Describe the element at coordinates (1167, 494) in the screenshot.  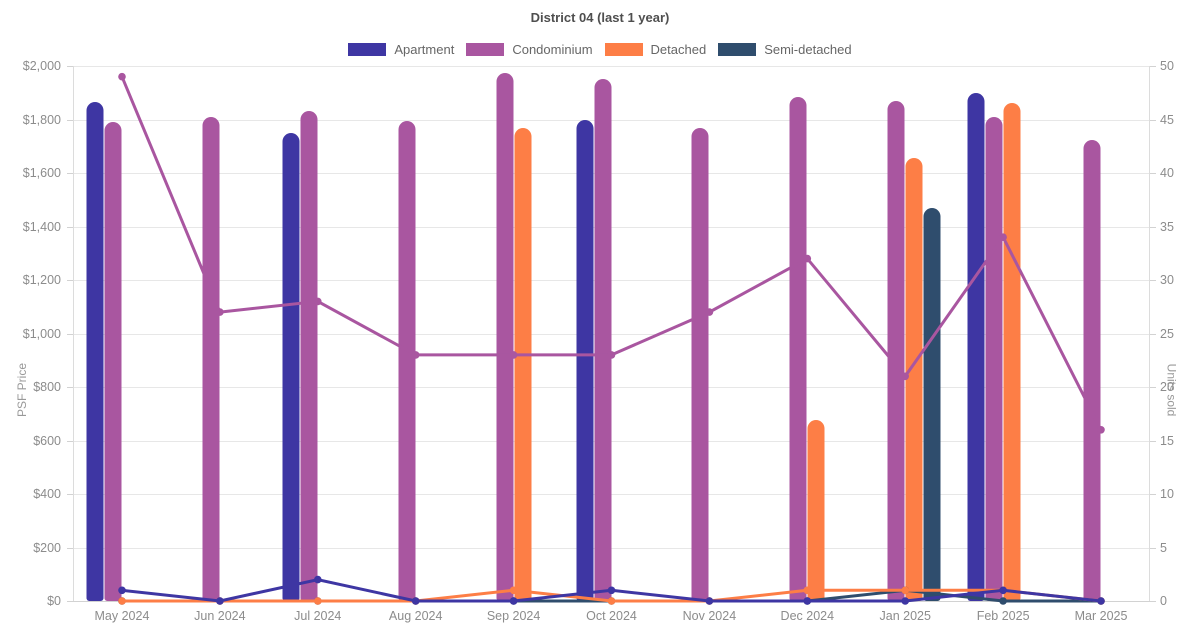
I see `right-axis-tick-label: 10` at that location.